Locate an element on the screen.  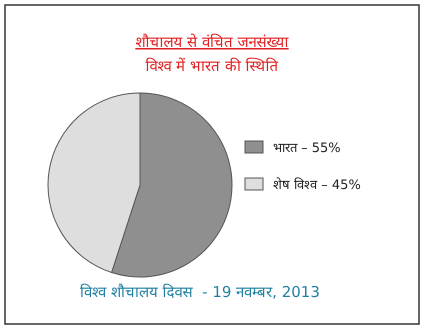
legend-label: भारत – 55% is located at coordinates (307, 148).